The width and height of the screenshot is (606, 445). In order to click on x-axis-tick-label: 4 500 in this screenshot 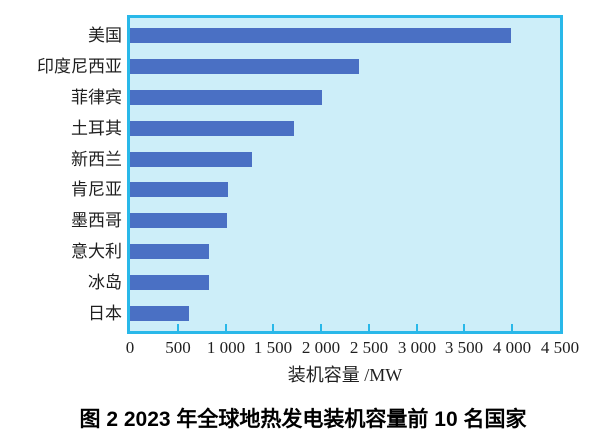, I will do `click(560, 347)`.